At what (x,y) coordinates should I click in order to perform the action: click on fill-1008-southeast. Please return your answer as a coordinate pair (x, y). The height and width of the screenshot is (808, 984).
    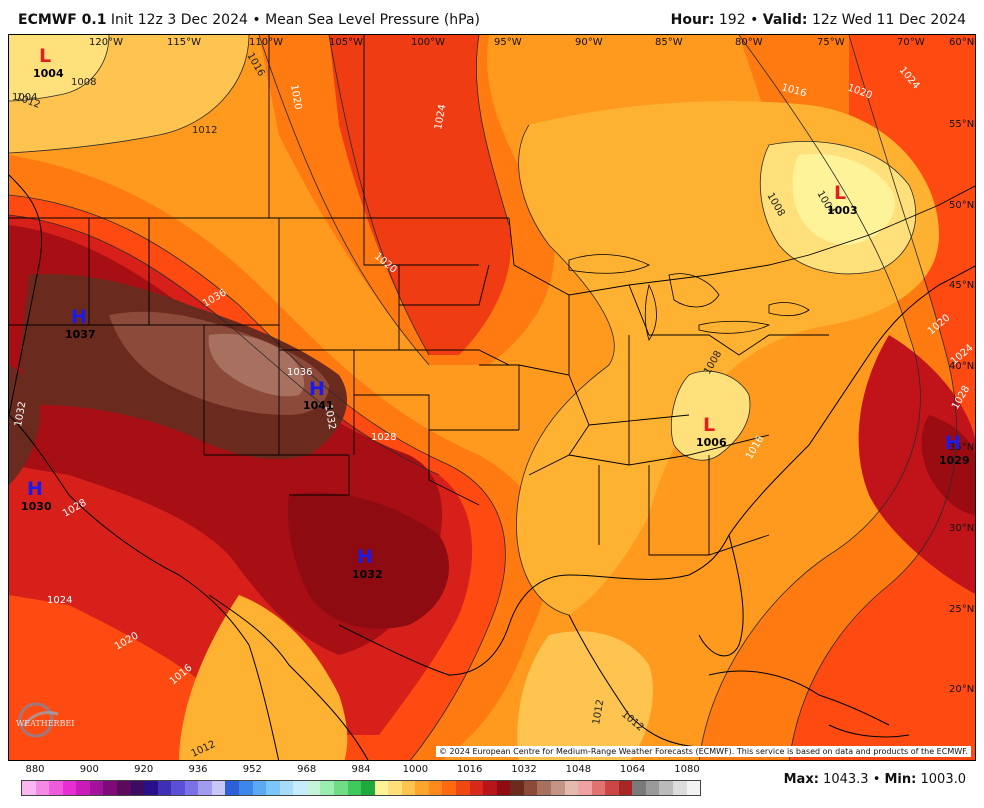
    Looking at the image, I should click on (710, 416).